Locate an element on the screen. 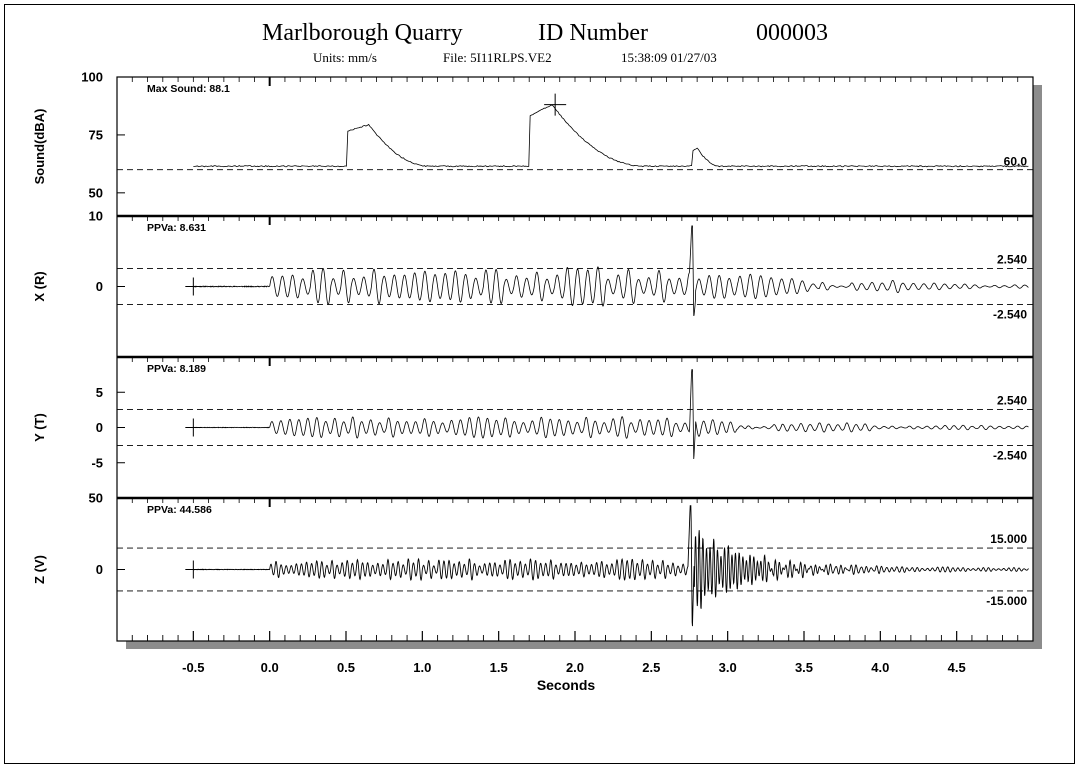 This screenshot has width=1081, height=764. x-tick-label: 2.5 is located at coordinates (651, 667).